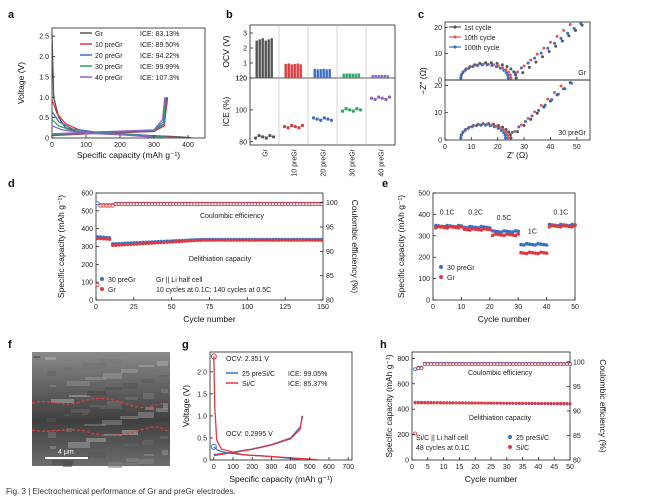  I want to click on chart-b-ytop-ticklabel-120: 120, so click(241, 78).